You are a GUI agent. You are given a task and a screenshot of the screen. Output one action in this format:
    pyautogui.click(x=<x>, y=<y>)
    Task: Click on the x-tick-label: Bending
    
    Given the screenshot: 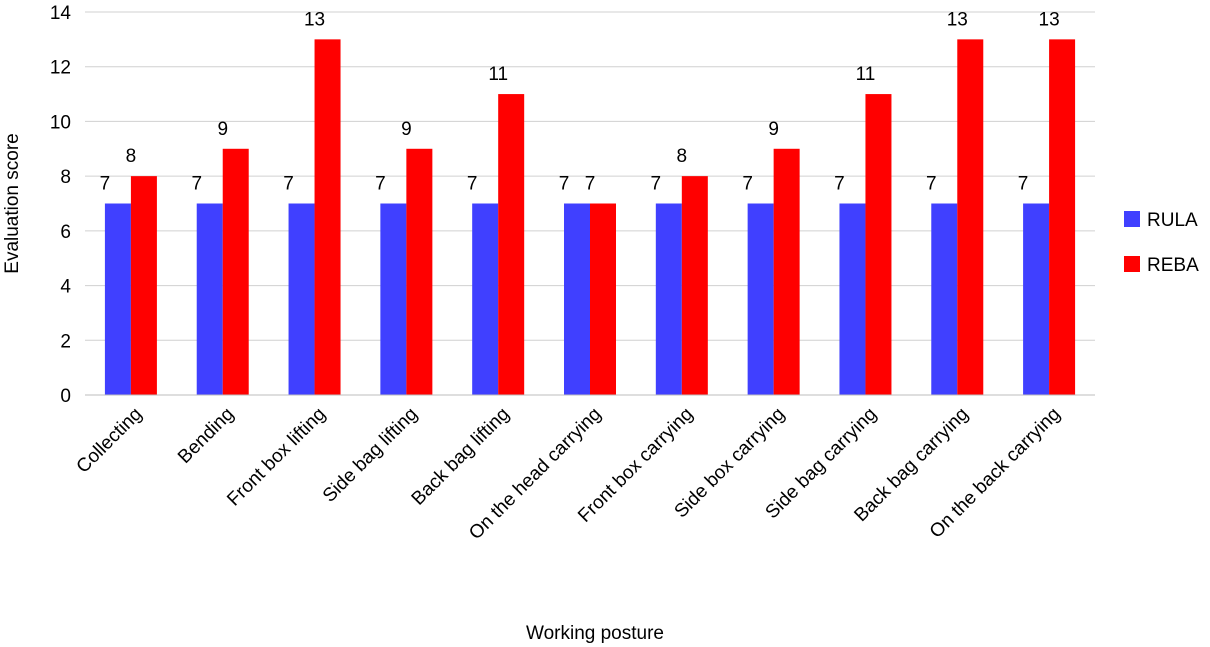 What is the action you would take?
    pyautogui.click(x=206, y=436)
    